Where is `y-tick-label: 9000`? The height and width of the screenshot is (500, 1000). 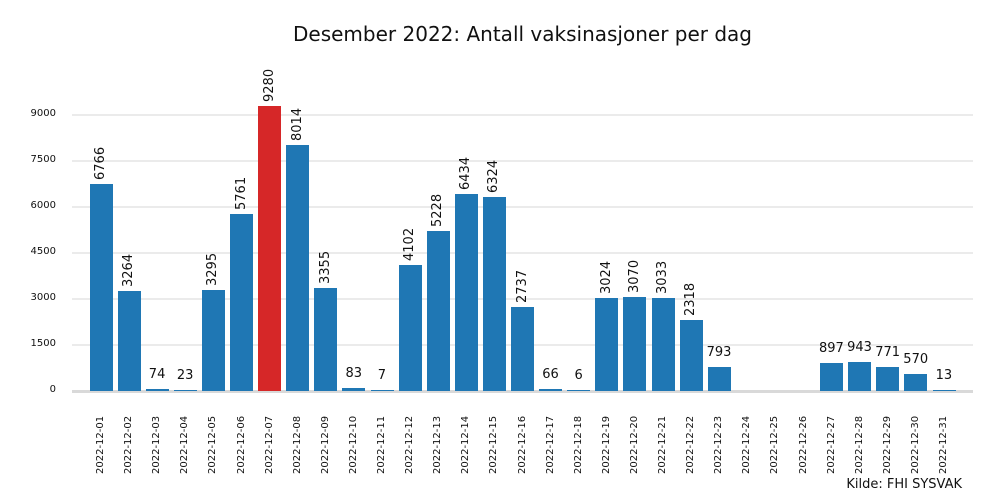 y-tick-label: 9000 is located at coordinates (43, 113).